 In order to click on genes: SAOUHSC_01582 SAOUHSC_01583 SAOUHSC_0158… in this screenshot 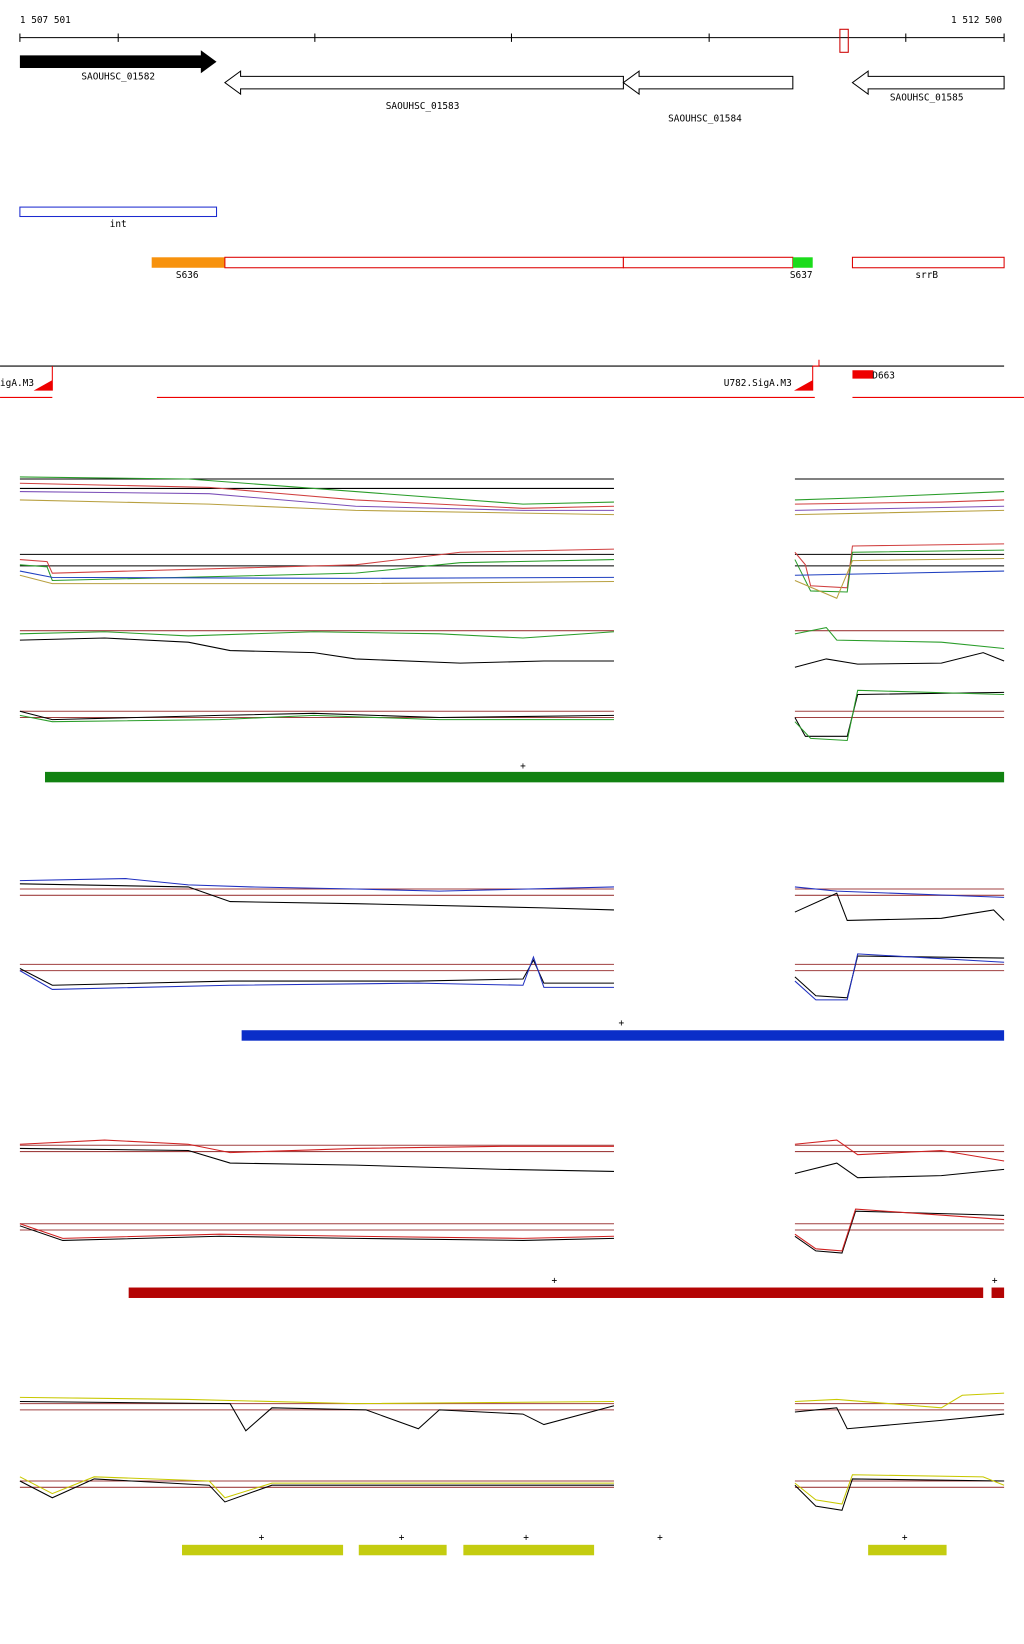, I will do `click(512, 87)`.